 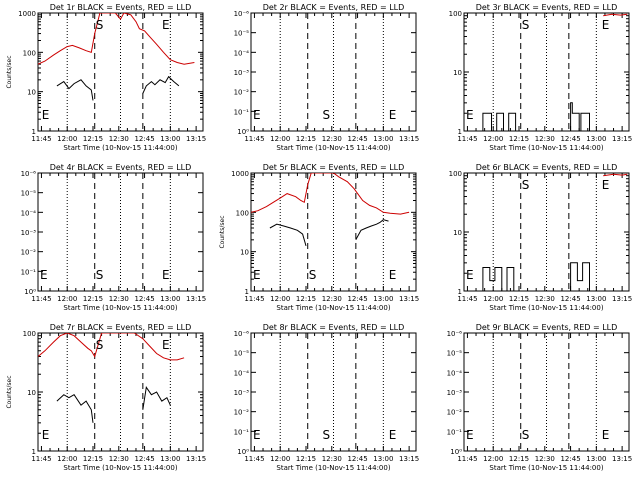 What do you see at coordinates (222, 231) in the screenshot?
I see `y-axis-label: Counts/sec` at bounding box center [222, 231].